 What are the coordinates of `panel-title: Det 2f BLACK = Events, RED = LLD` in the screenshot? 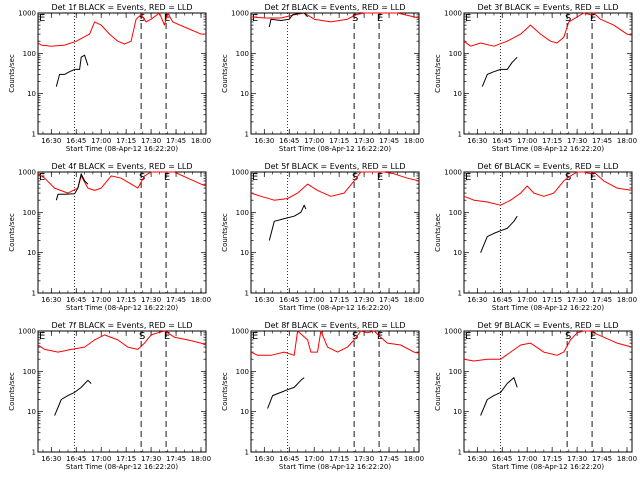 It's located at (334, 7).